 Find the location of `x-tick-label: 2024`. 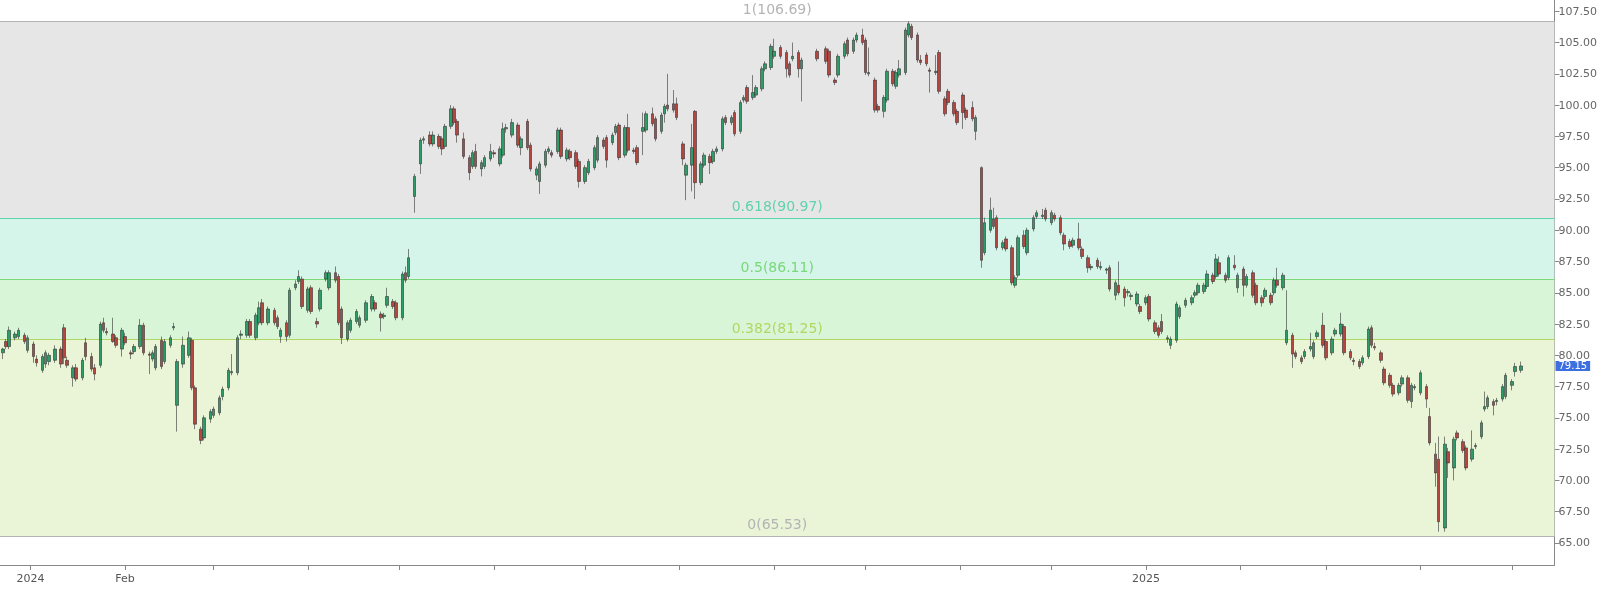

x-tick-label: 2024 is located at coordinates (30, 578).